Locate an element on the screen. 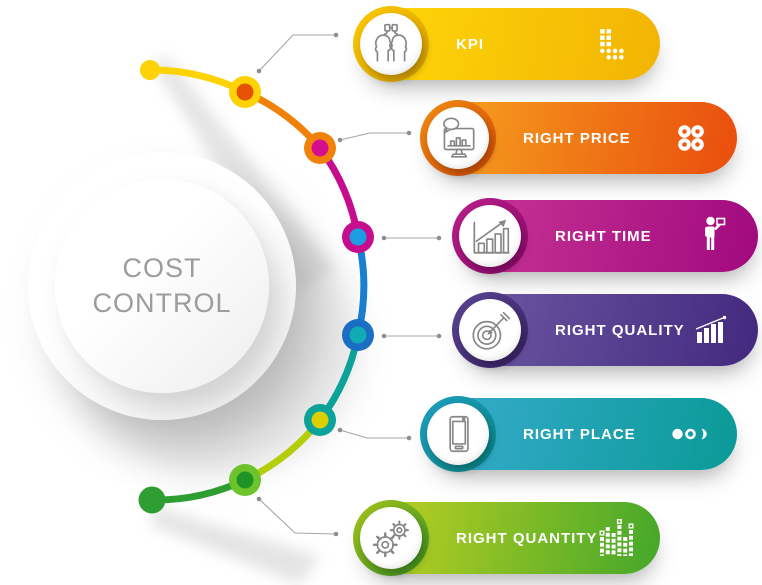 This screenshot has width=762, height=585. donut-circles-icon is located at coordinates (691, 138).